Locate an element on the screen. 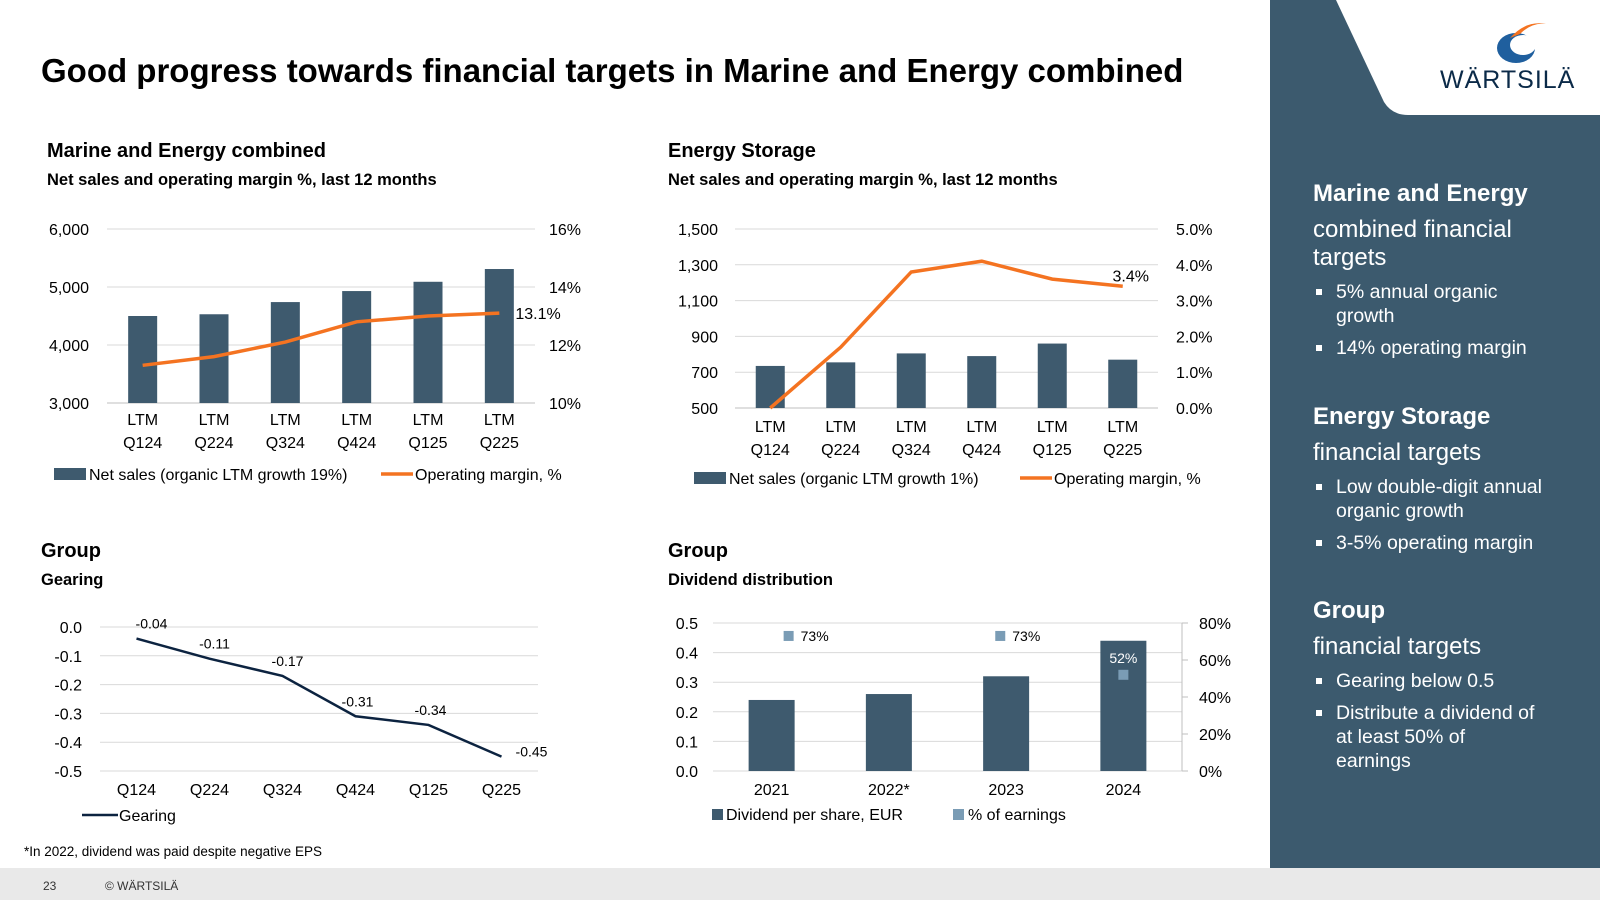  data-label: -0.17 is located at coordinates (288, 661).